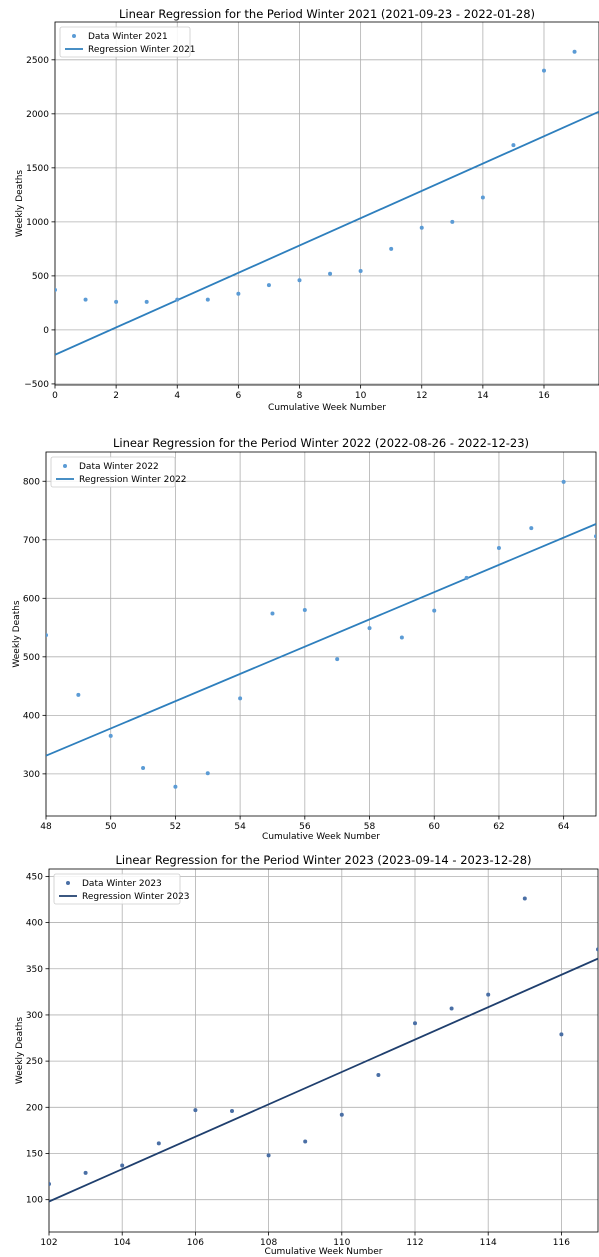 The width and height of the screenshot is (599, 1257). What do you see at coordinates (37, 61) in the screenshot?
I see `y-tick-label: 2500` at bounding box center [37, 61].